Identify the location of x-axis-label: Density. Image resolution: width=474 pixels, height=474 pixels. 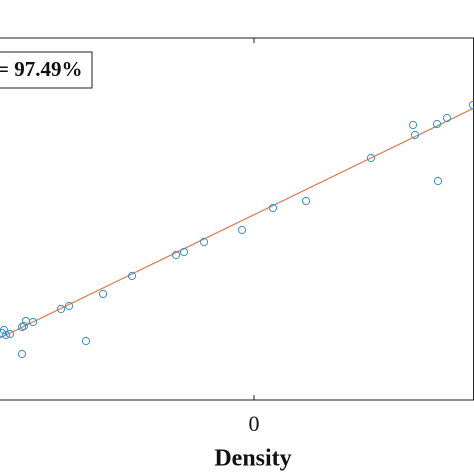
(252, 459).